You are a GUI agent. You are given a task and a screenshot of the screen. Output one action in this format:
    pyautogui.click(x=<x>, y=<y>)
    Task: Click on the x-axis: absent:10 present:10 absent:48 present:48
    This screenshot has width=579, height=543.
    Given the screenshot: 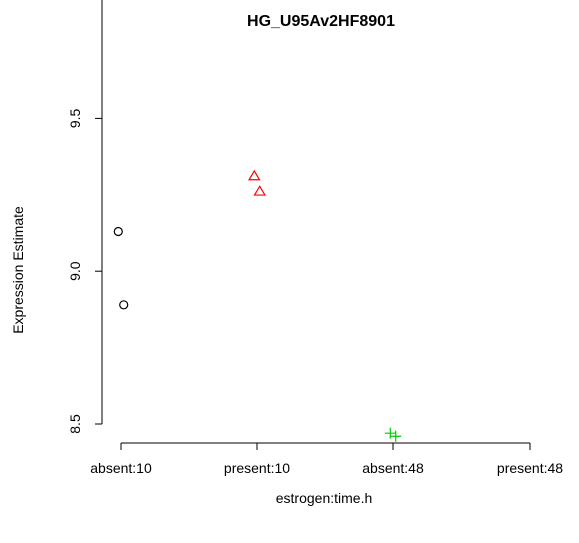 What is the action you would take?
    pyautogui.click(x=326, y=459)
    